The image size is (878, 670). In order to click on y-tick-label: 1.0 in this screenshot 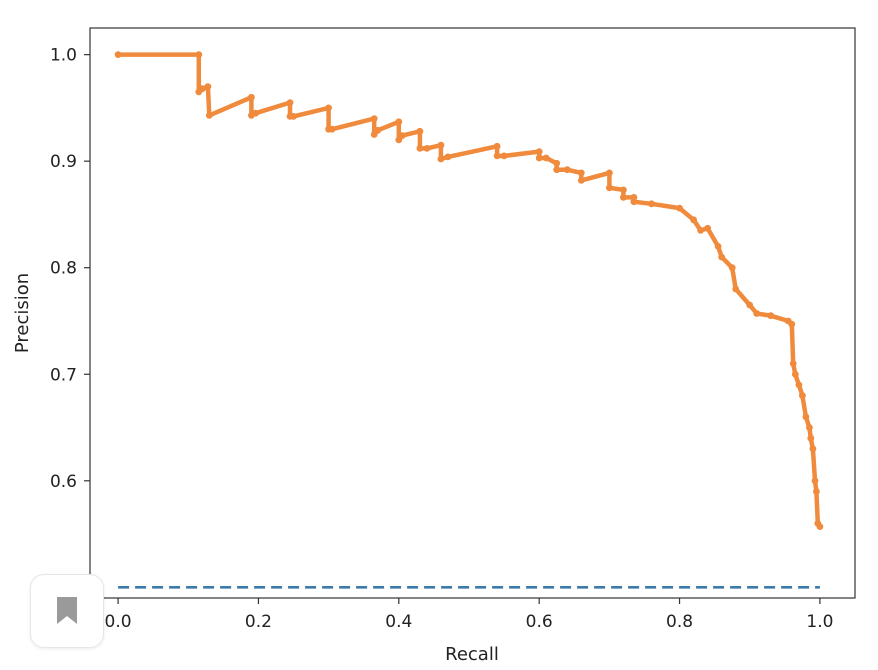, I will do `click(63, 56)`.